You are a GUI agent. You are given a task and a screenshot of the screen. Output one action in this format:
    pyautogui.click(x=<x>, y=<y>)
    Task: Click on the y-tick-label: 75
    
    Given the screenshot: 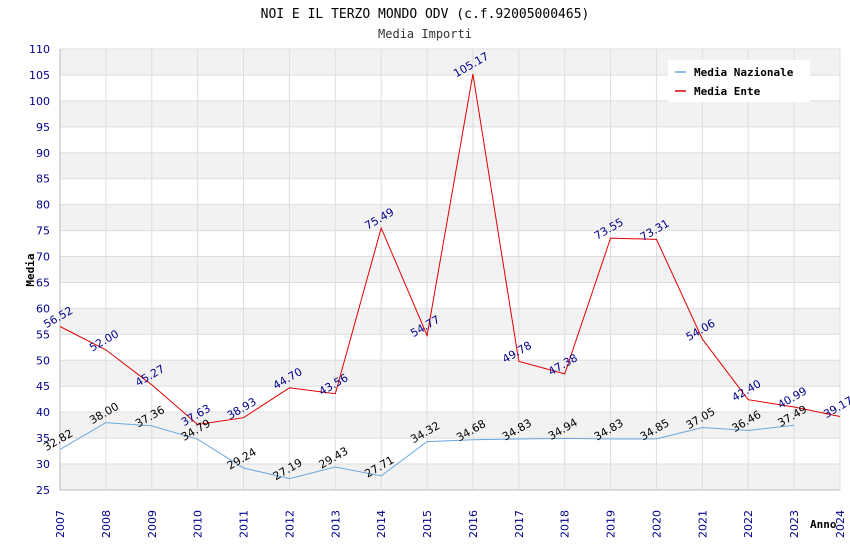 What is the action you would take?
    pyautogui.click(x=43, y=231)
    